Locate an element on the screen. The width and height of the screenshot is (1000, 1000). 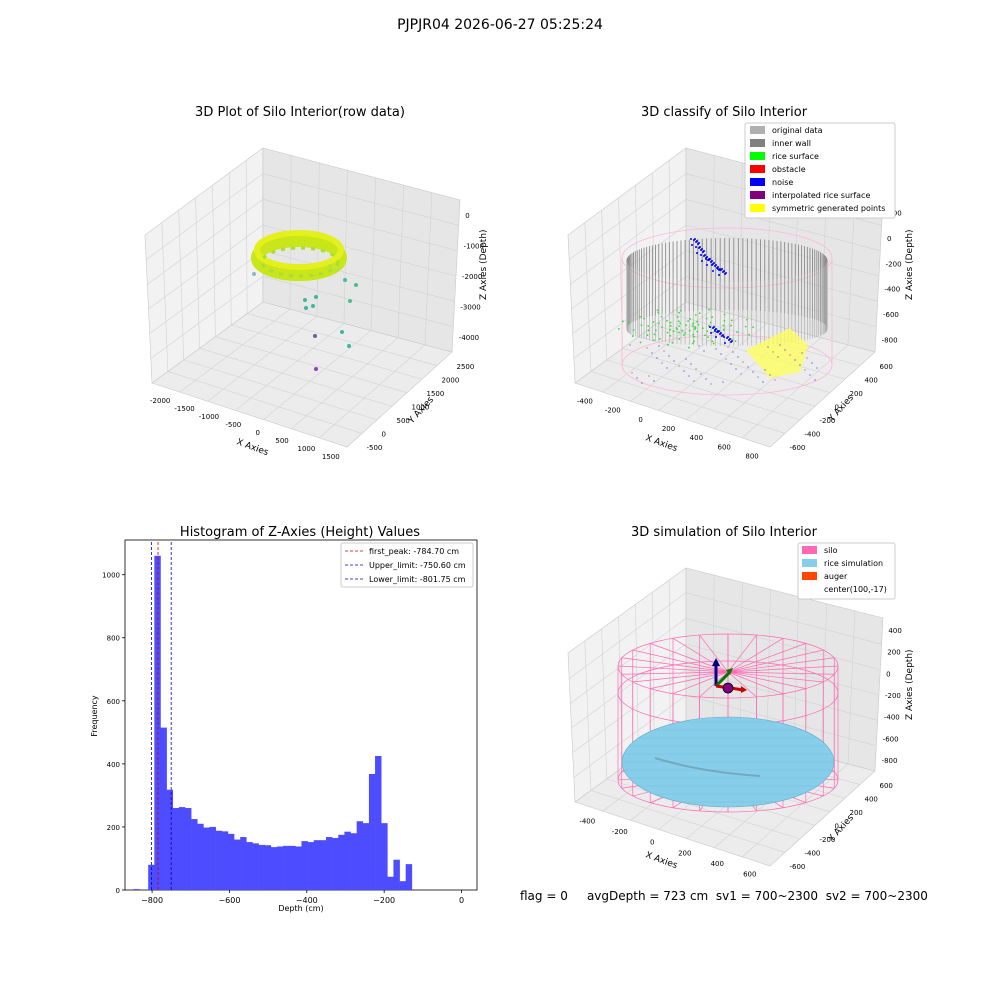
hist-ytick-label: 800 is located at coordinates (113, 639).